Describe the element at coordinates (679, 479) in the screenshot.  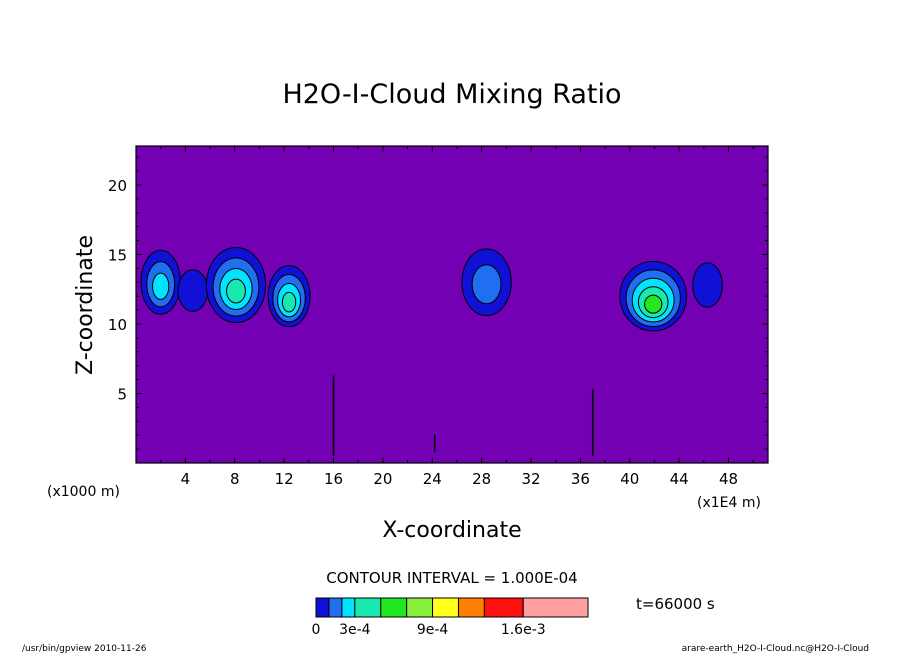
I see `x-tick-label: 44` at that location.